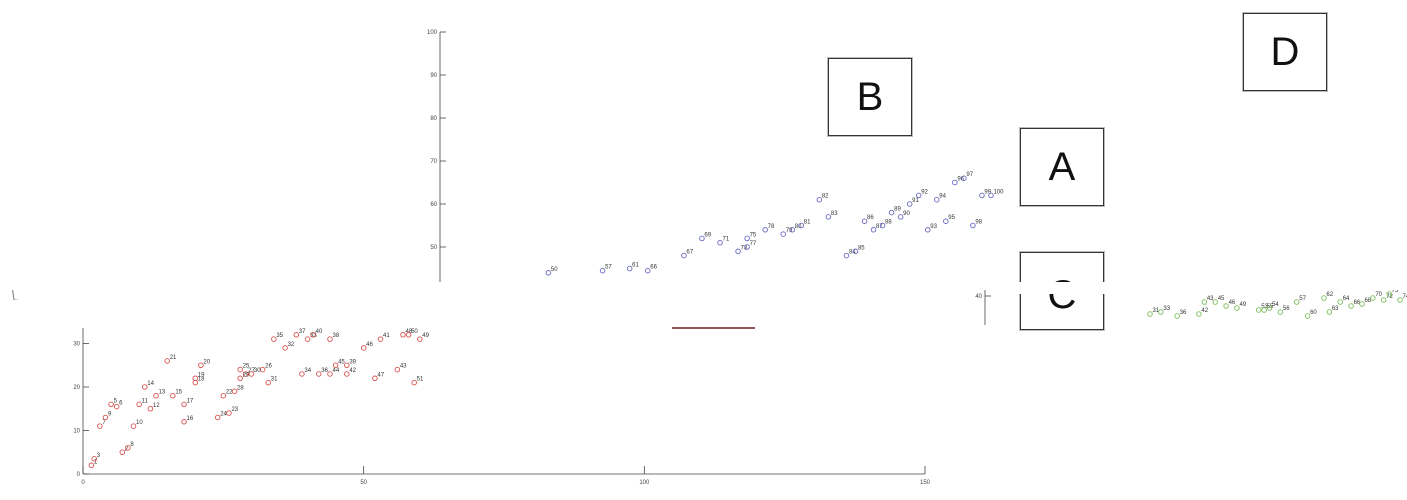  Describe the element at coordinates (951, 218) in the screenshot. I see `data-point-label: 95` at that location.